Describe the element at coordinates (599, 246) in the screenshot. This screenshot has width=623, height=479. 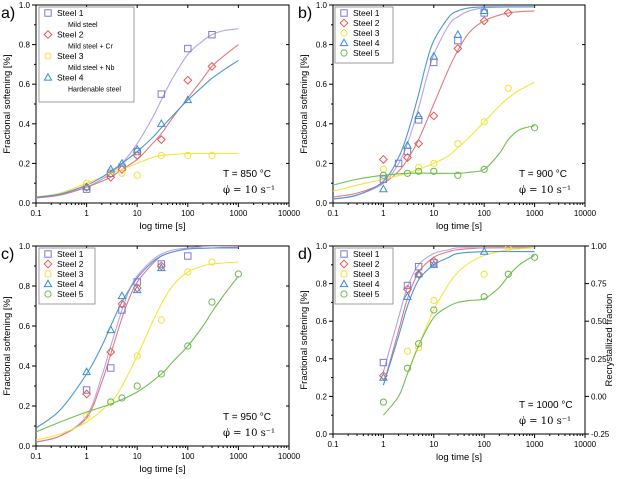
I see `y2-tick-label: 1.00` at that location.